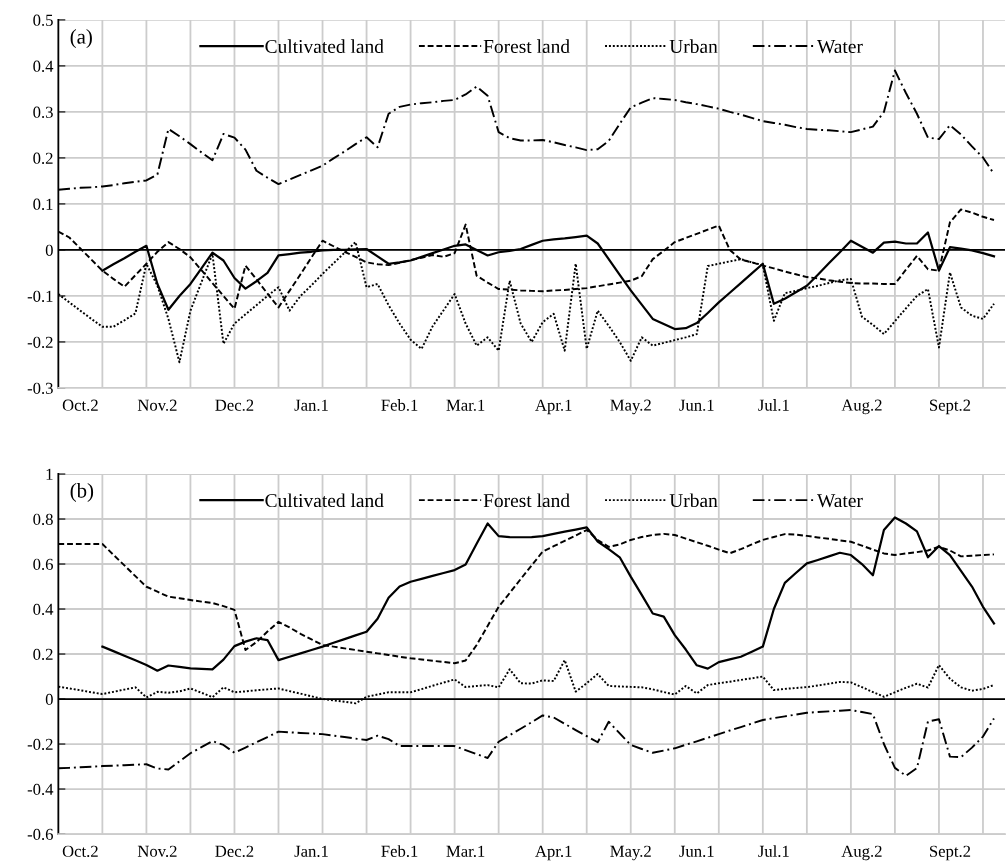 The height and width of the screenshot is (865, 1006). I want to click on y-tick-label: 1, so click(49, 474).